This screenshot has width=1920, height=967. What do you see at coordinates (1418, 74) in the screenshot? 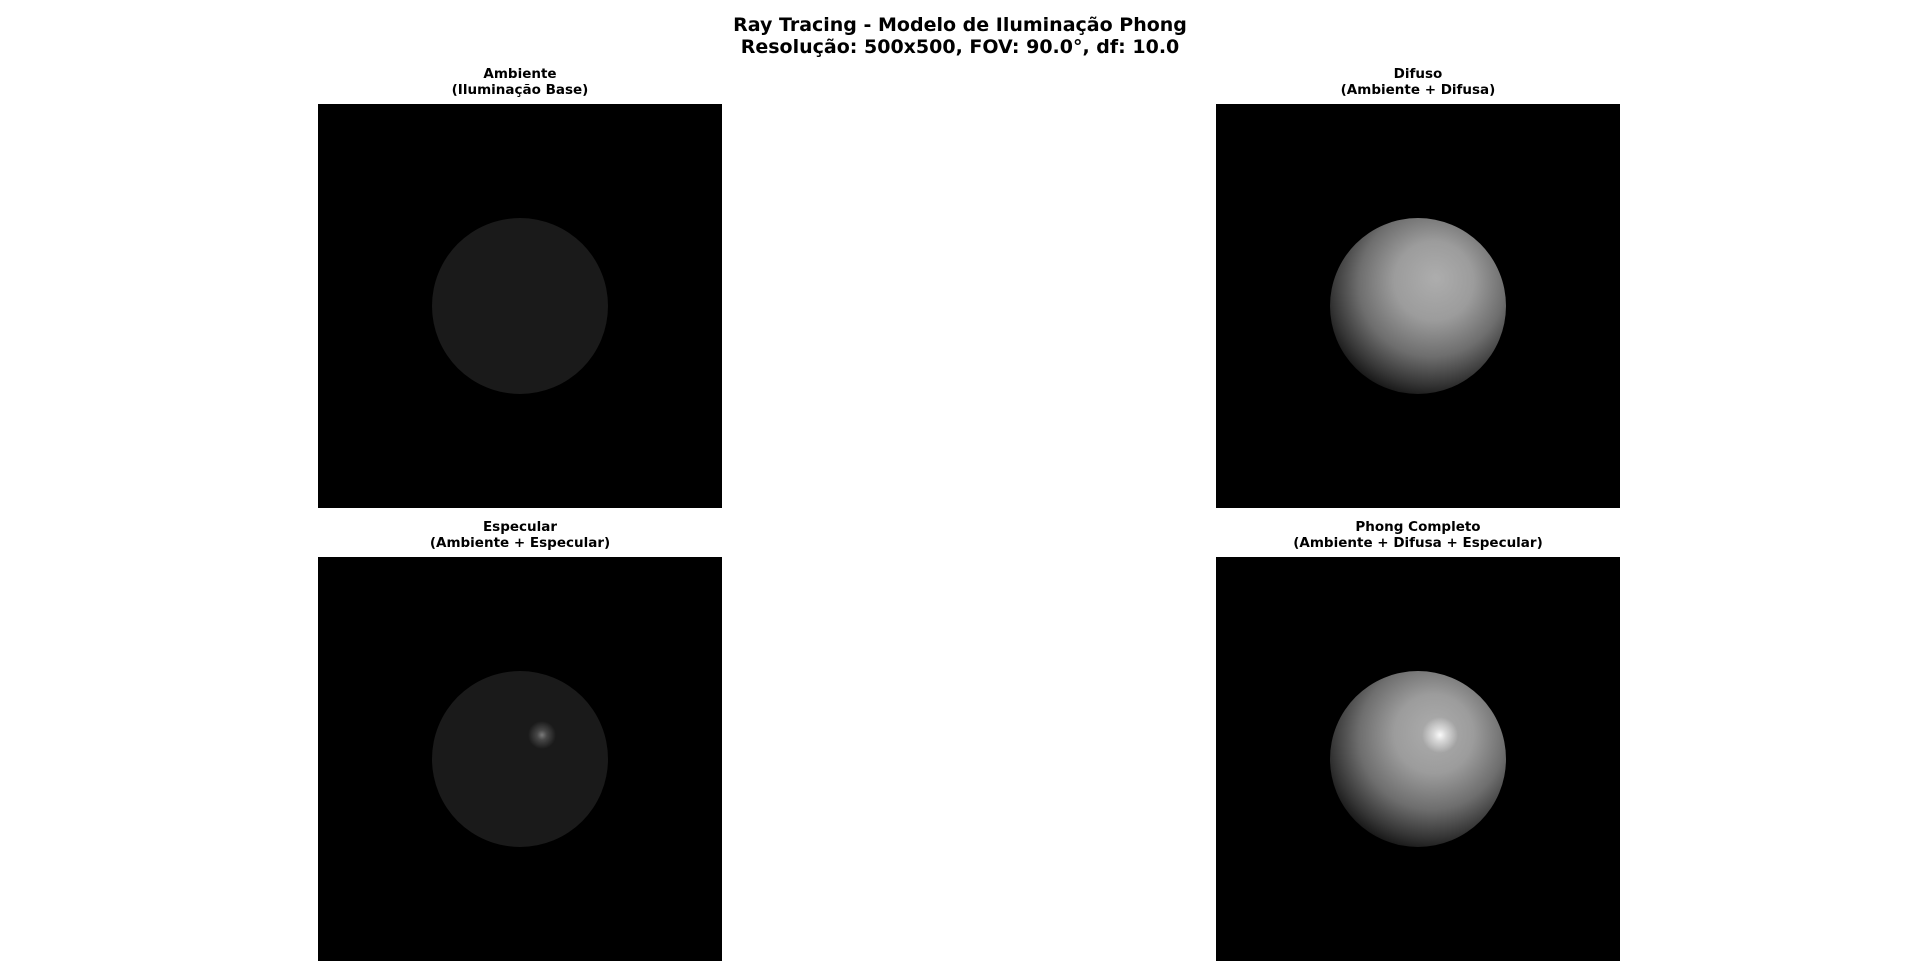
I see `panel-title-main: Difuso` at bounding box center [1418, 74].